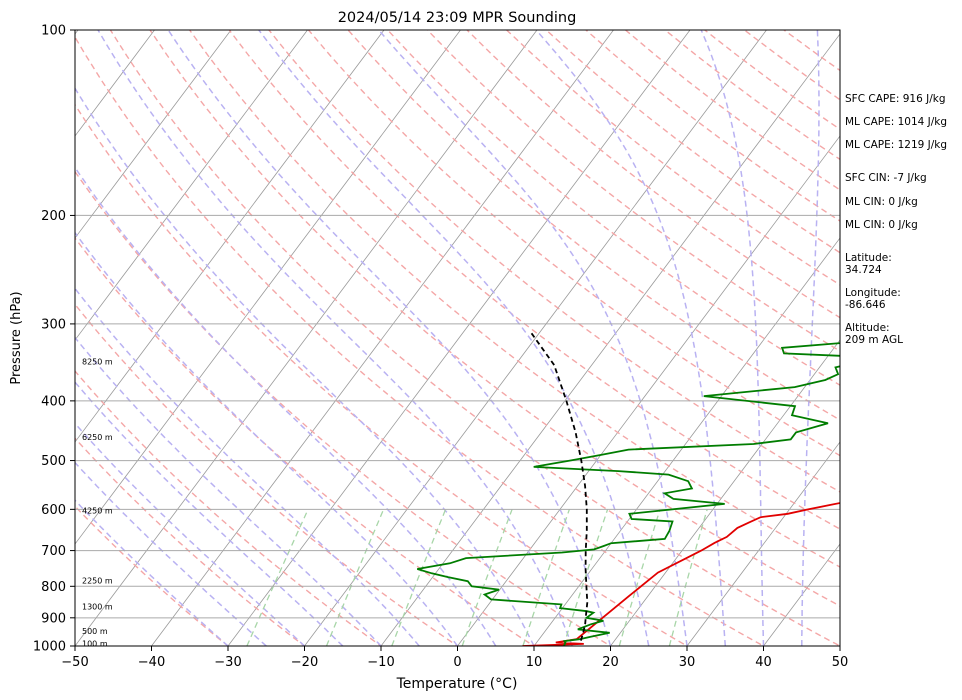 This screenshot has height=700, width=962. Describe the element at coordinates (53, 510) in the screenshot. I see `y-tick-label: 600` at that location.